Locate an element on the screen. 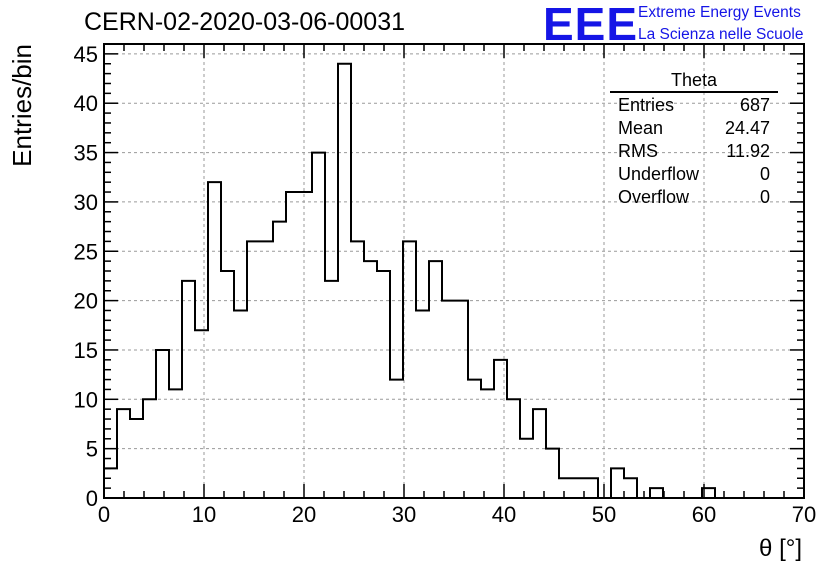 This screenshot has height=572, width=836. y-tick-label: 40 is located at coordinates (86, 103).